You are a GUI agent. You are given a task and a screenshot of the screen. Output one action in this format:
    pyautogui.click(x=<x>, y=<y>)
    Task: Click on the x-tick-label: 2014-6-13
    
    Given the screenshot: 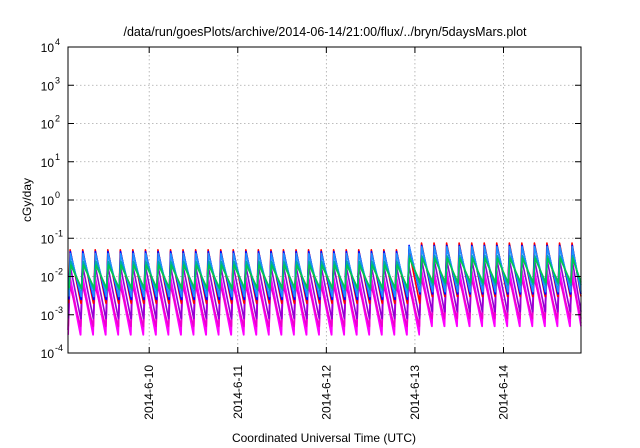 What is the action you would take?
    pyautogui.click(x=415, y=392)
    